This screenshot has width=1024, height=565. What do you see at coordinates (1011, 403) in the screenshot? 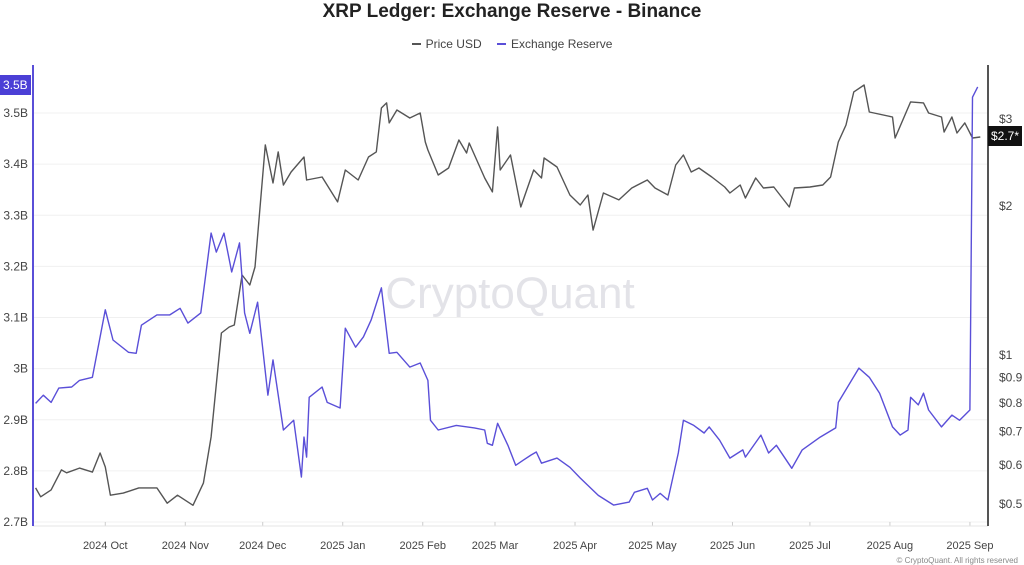
I see `right-axis-tick-label: $0.8` at bounding box center [1011, 403].